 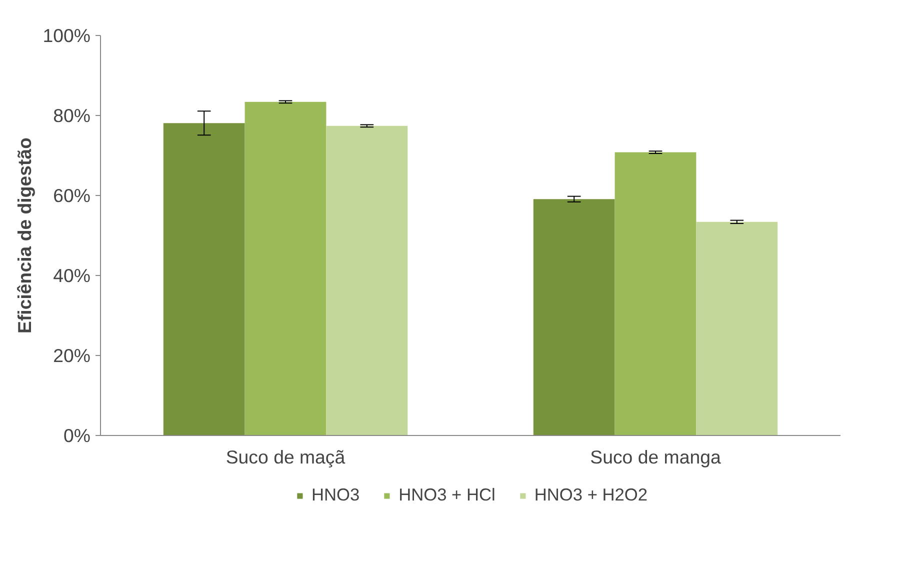 What do you see at coordinates (286, 457) in the screenshot?
I see `x-tick-label: Suco de maçã` at bounding box center [286, 457].